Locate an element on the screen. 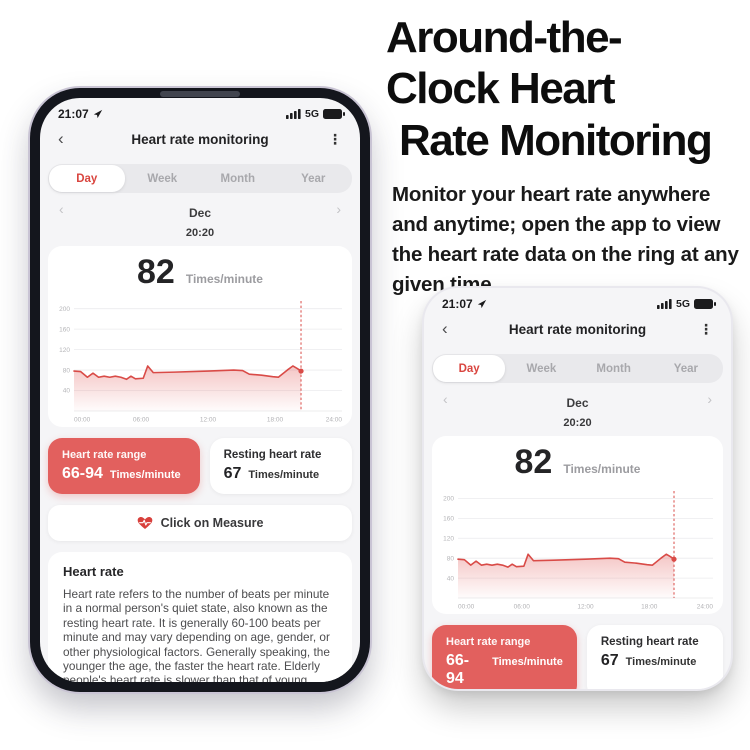 The height and width of the screenshot is (750, 750). info-title: Heart rate is located at coordinates (93, 571).